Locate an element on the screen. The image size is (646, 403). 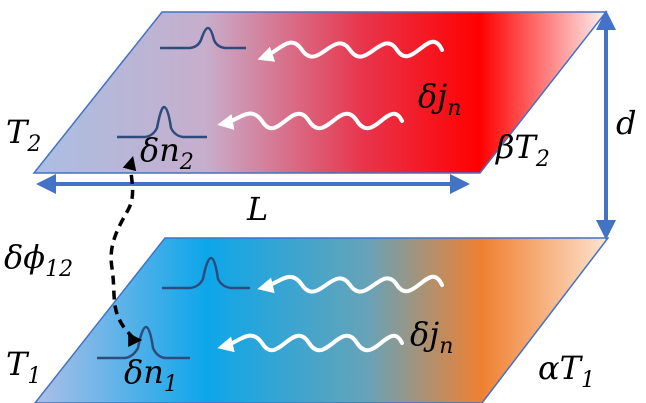
dashed-curved-arrow-icon is located at coordinates (126, 251).